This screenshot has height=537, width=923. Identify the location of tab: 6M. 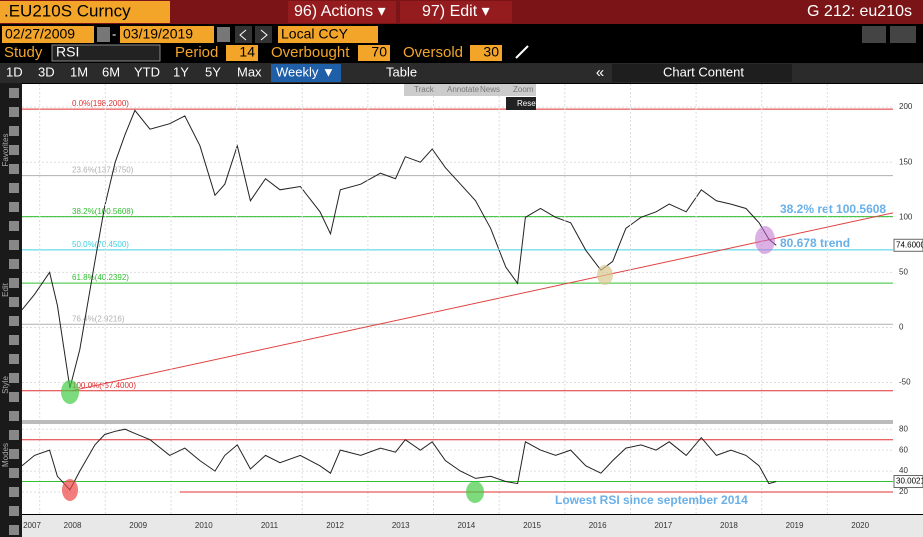
(111, 71).